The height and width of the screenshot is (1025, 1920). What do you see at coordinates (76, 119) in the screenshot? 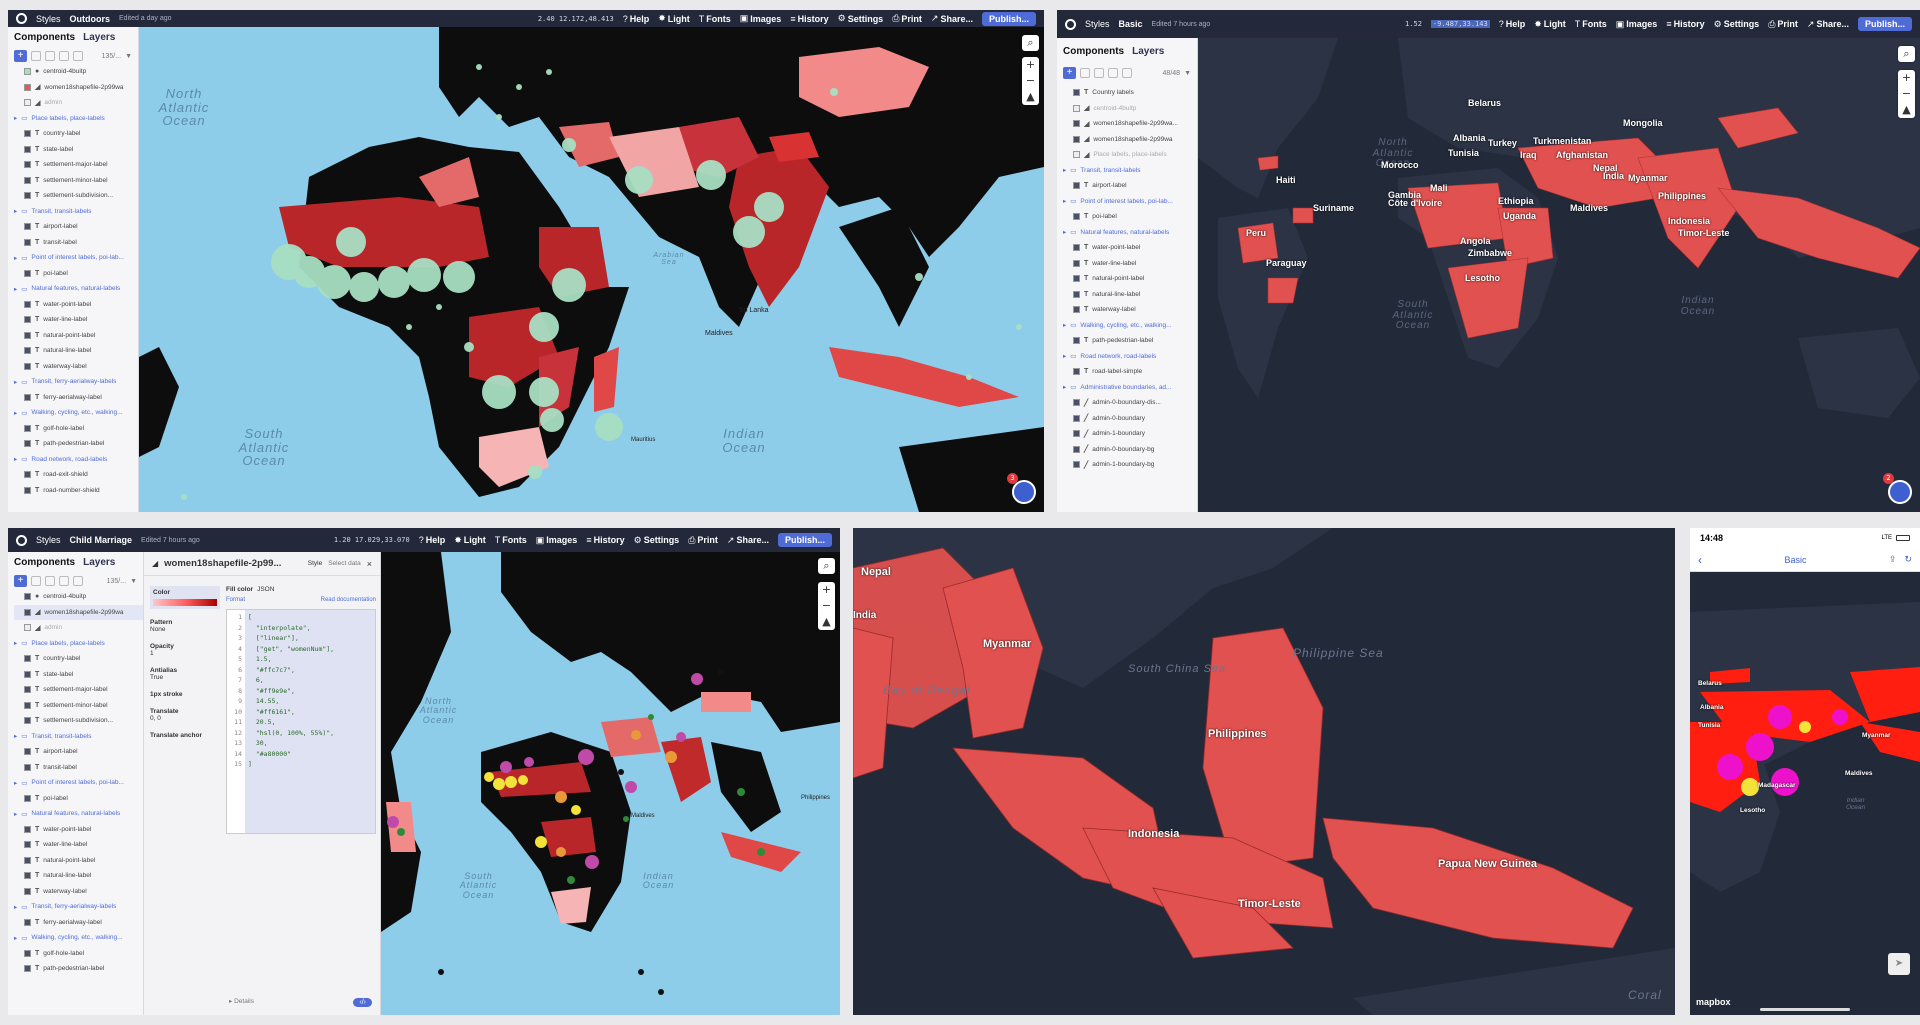
I see `layer-group-row: ▸ ▭ Place labels, place-labels` at bounding box center [76, 119].